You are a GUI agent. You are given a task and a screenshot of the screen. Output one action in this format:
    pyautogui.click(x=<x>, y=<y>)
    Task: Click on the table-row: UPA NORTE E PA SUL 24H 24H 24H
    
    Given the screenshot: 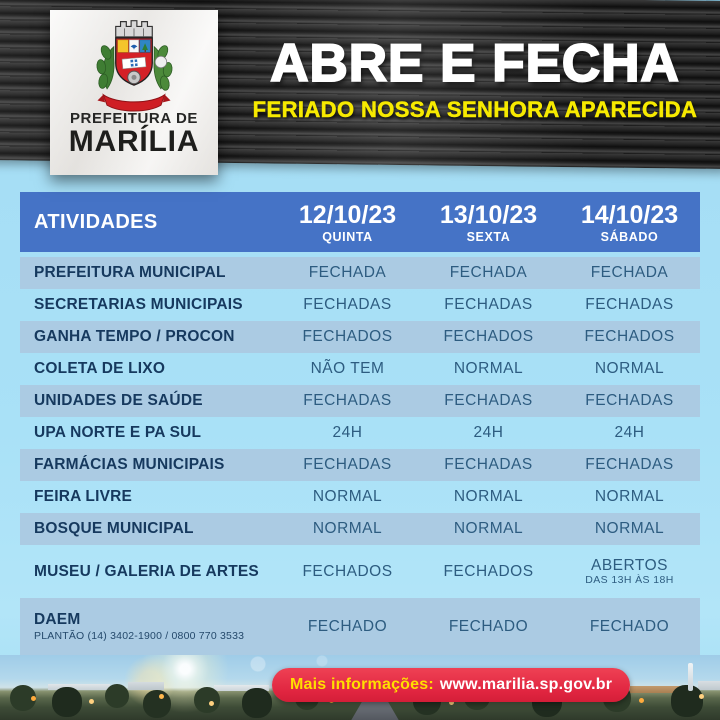 What is the action you would take?
    pyautogui.click(x=360, y=433)
    